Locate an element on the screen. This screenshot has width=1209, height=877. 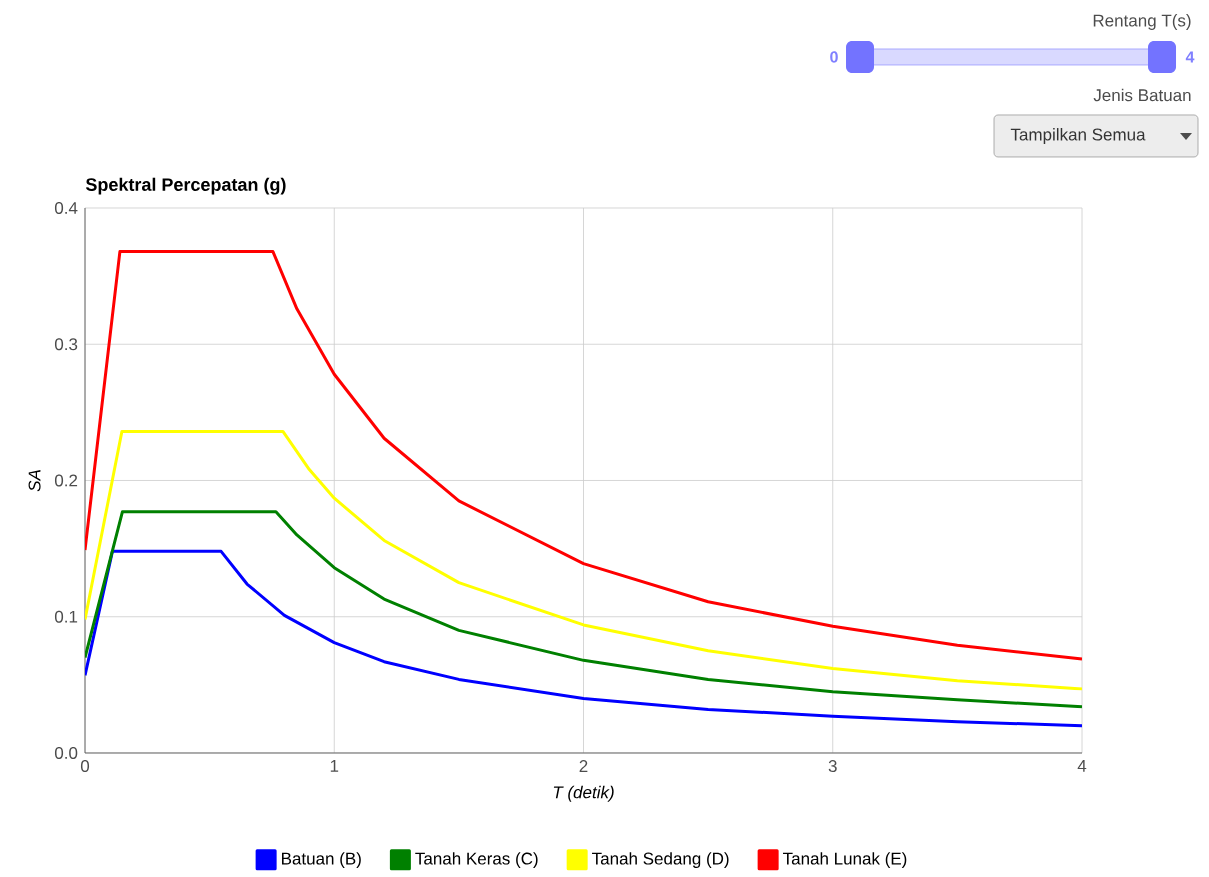
legend-label: Tanah Sedang (D) is located at coordinates (660, 860).